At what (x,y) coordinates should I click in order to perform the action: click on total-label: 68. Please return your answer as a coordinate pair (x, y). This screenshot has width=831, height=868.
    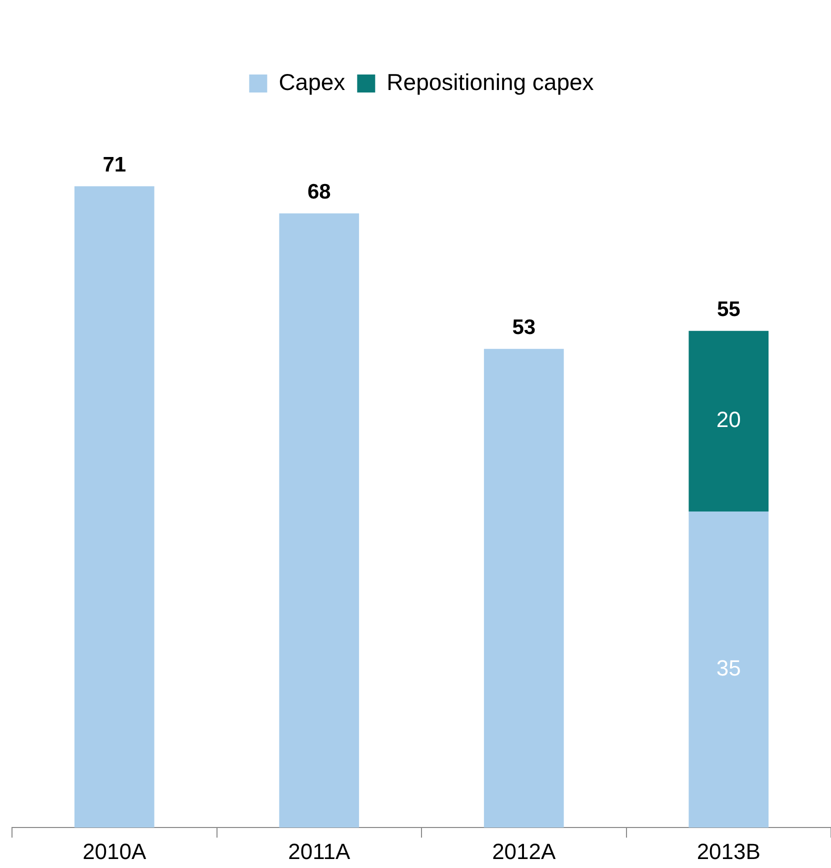
    Looking at the image, I should click on (319, 192).